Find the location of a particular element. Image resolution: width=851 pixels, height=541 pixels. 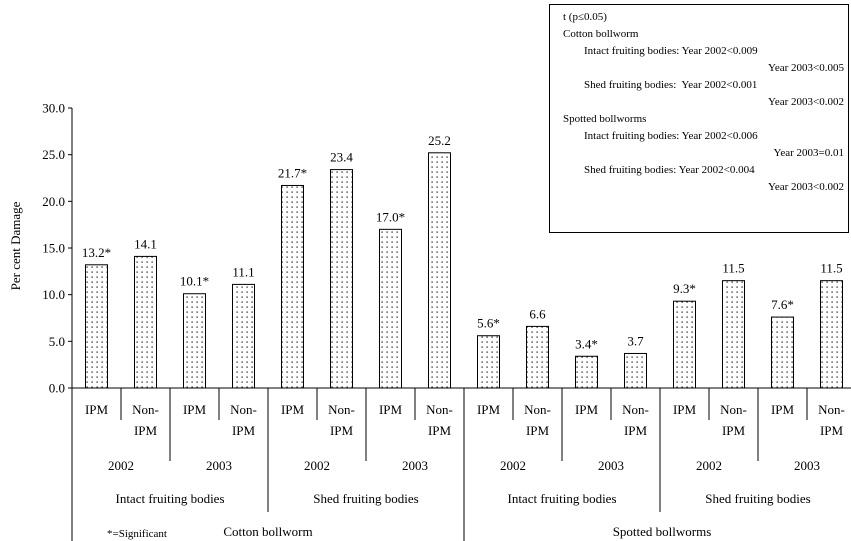

bar-value-label: 9.3* is located at coordinates (684, 288).